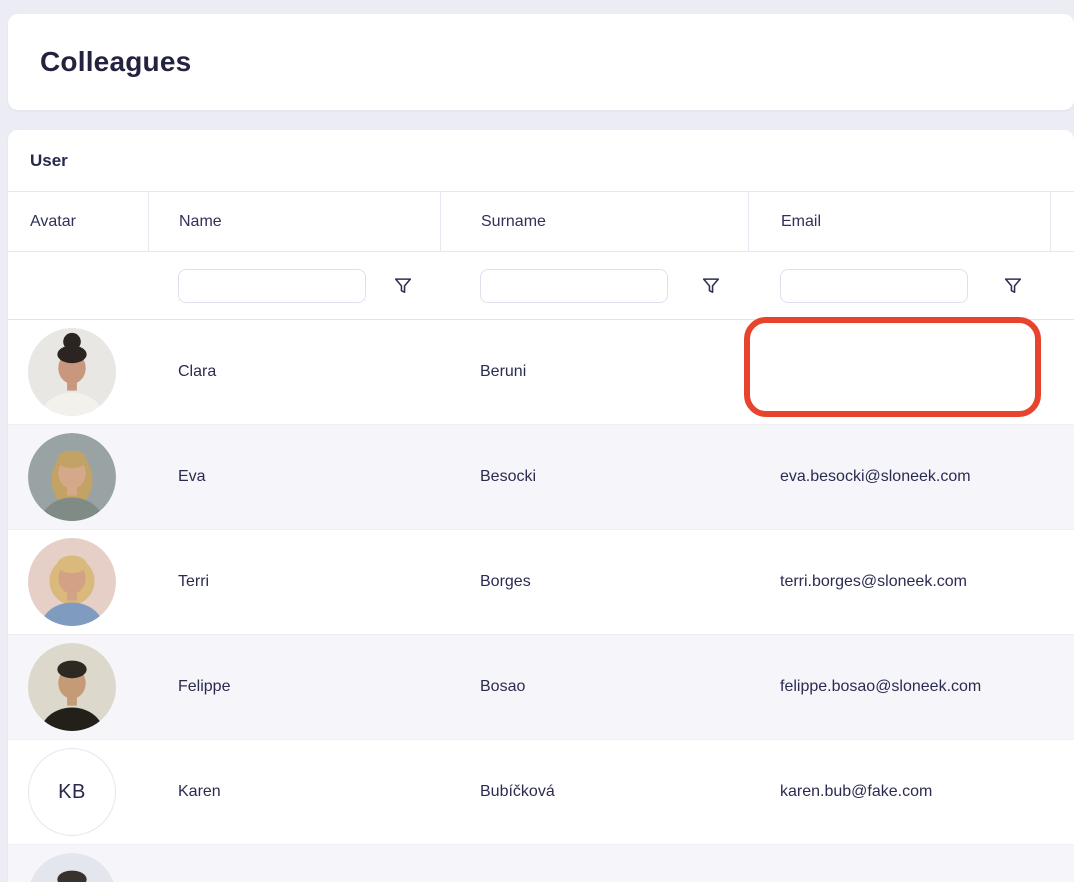 The height and width of the screenshot is (882, 1074). Describe the element at coordinates (505, 581) in the screenshot. I see `surname-cell: Borges` at that location.